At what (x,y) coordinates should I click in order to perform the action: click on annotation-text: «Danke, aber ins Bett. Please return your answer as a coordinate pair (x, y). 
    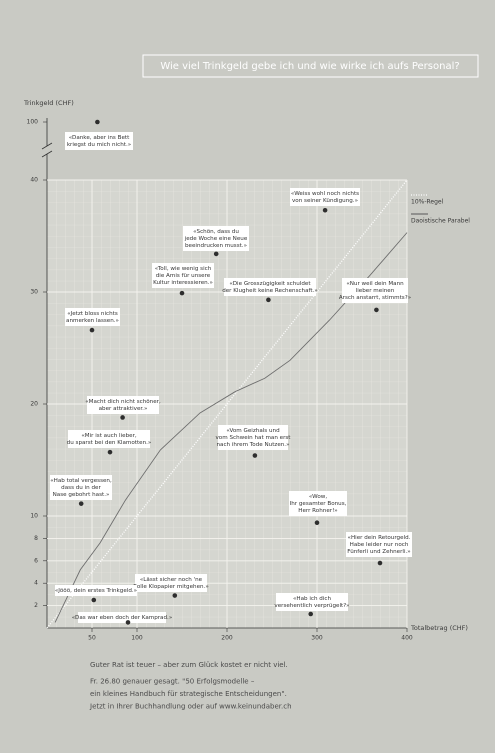
    Looking at the image, I should click on (99, 138).